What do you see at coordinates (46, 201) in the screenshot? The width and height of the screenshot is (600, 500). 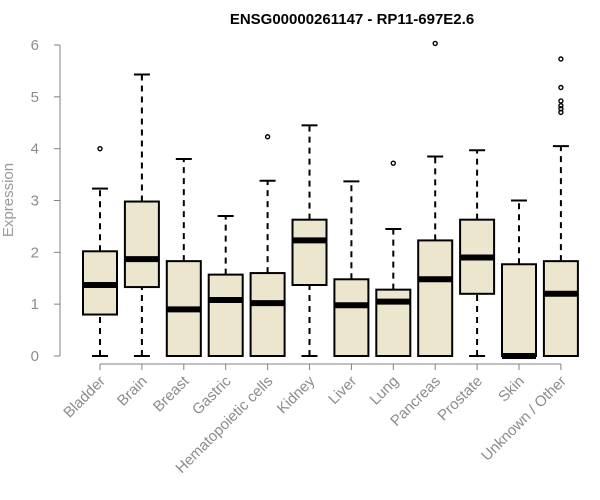 I see `y-axis: 0 1 2 3 4 5 6` at bounding box center [46, 201].